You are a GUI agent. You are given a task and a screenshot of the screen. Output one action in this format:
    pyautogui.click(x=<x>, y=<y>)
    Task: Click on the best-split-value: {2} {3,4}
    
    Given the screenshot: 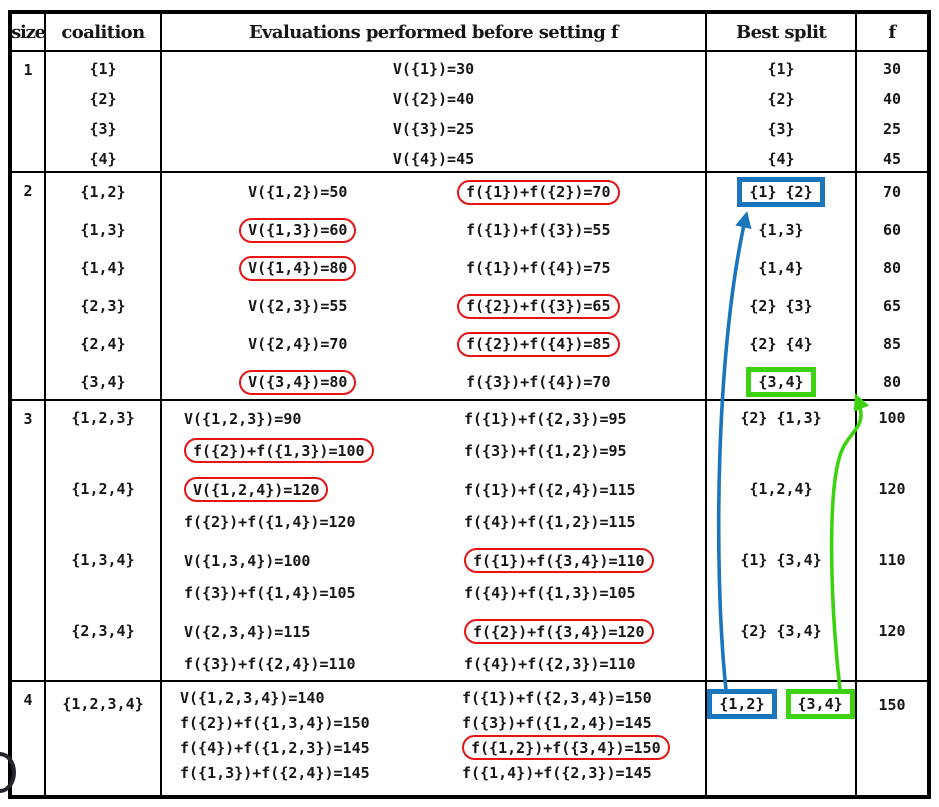 What is the action you would take?
    pyautogui.click(x=781, y=631)
    